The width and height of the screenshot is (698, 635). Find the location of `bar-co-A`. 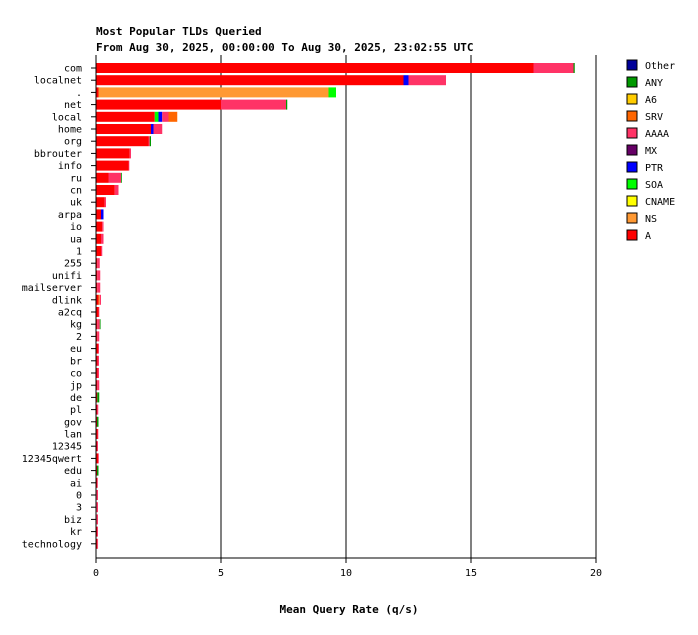

bar-co-A is located at coordinates (97, 373).